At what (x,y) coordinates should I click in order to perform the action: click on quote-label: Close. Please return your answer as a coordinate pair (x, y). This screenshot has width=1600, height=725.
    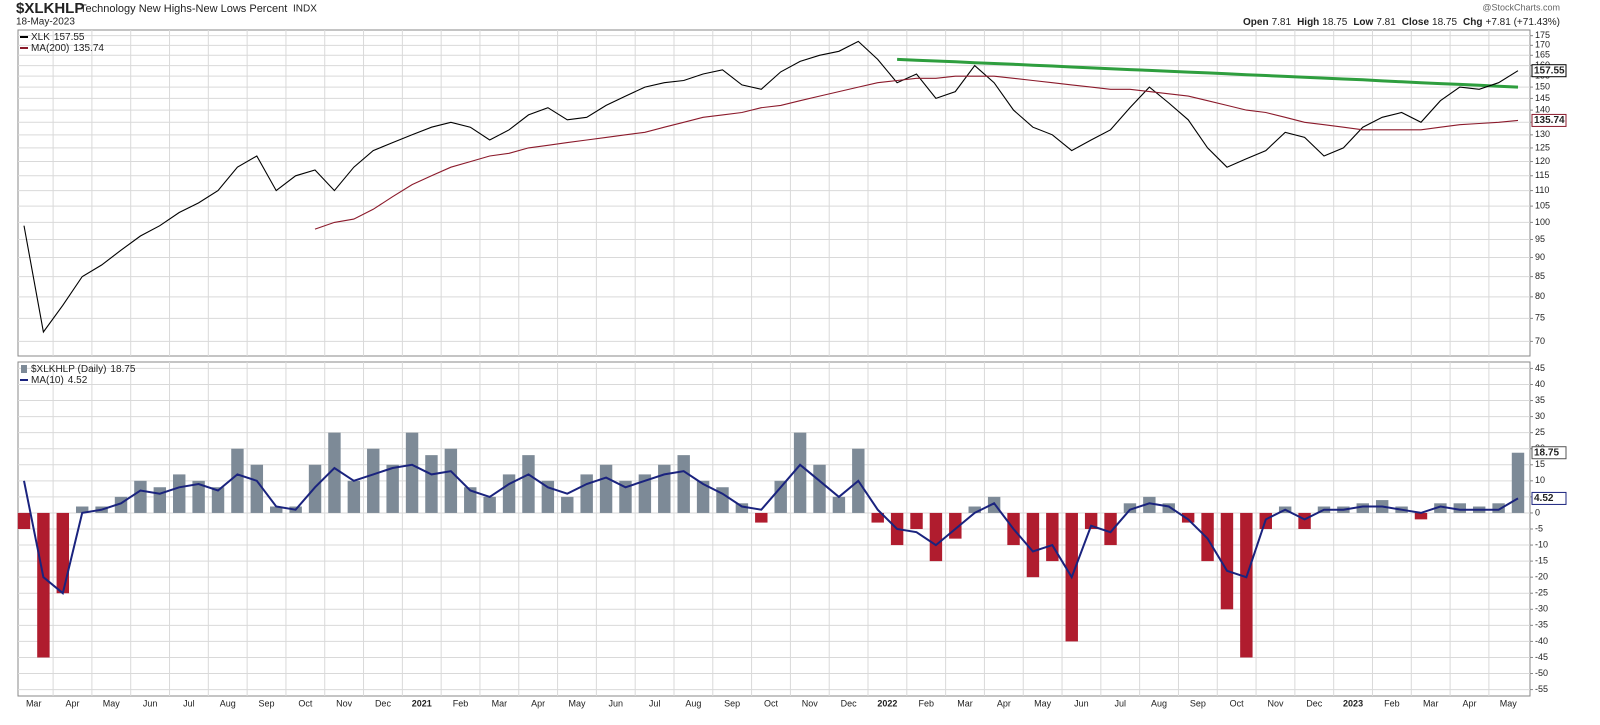
    Looking at the image, I should click on (1416, 22).